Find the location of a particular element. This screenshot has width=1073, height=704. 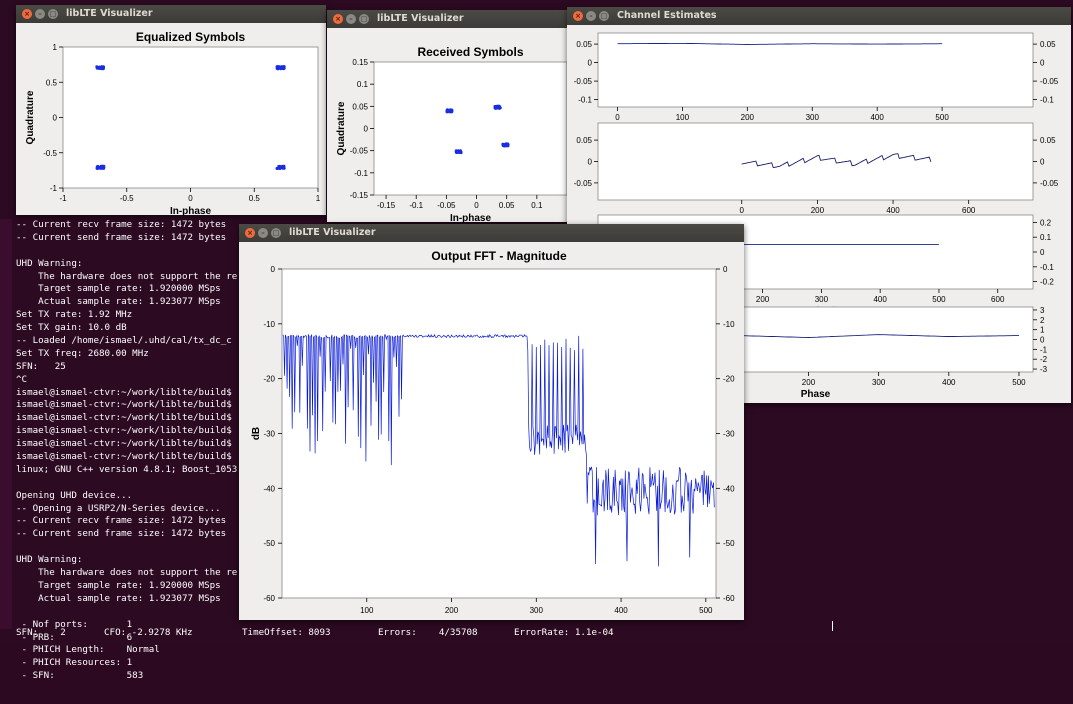

y-axis-label: Quadrature is located at coordinates (341, 128).